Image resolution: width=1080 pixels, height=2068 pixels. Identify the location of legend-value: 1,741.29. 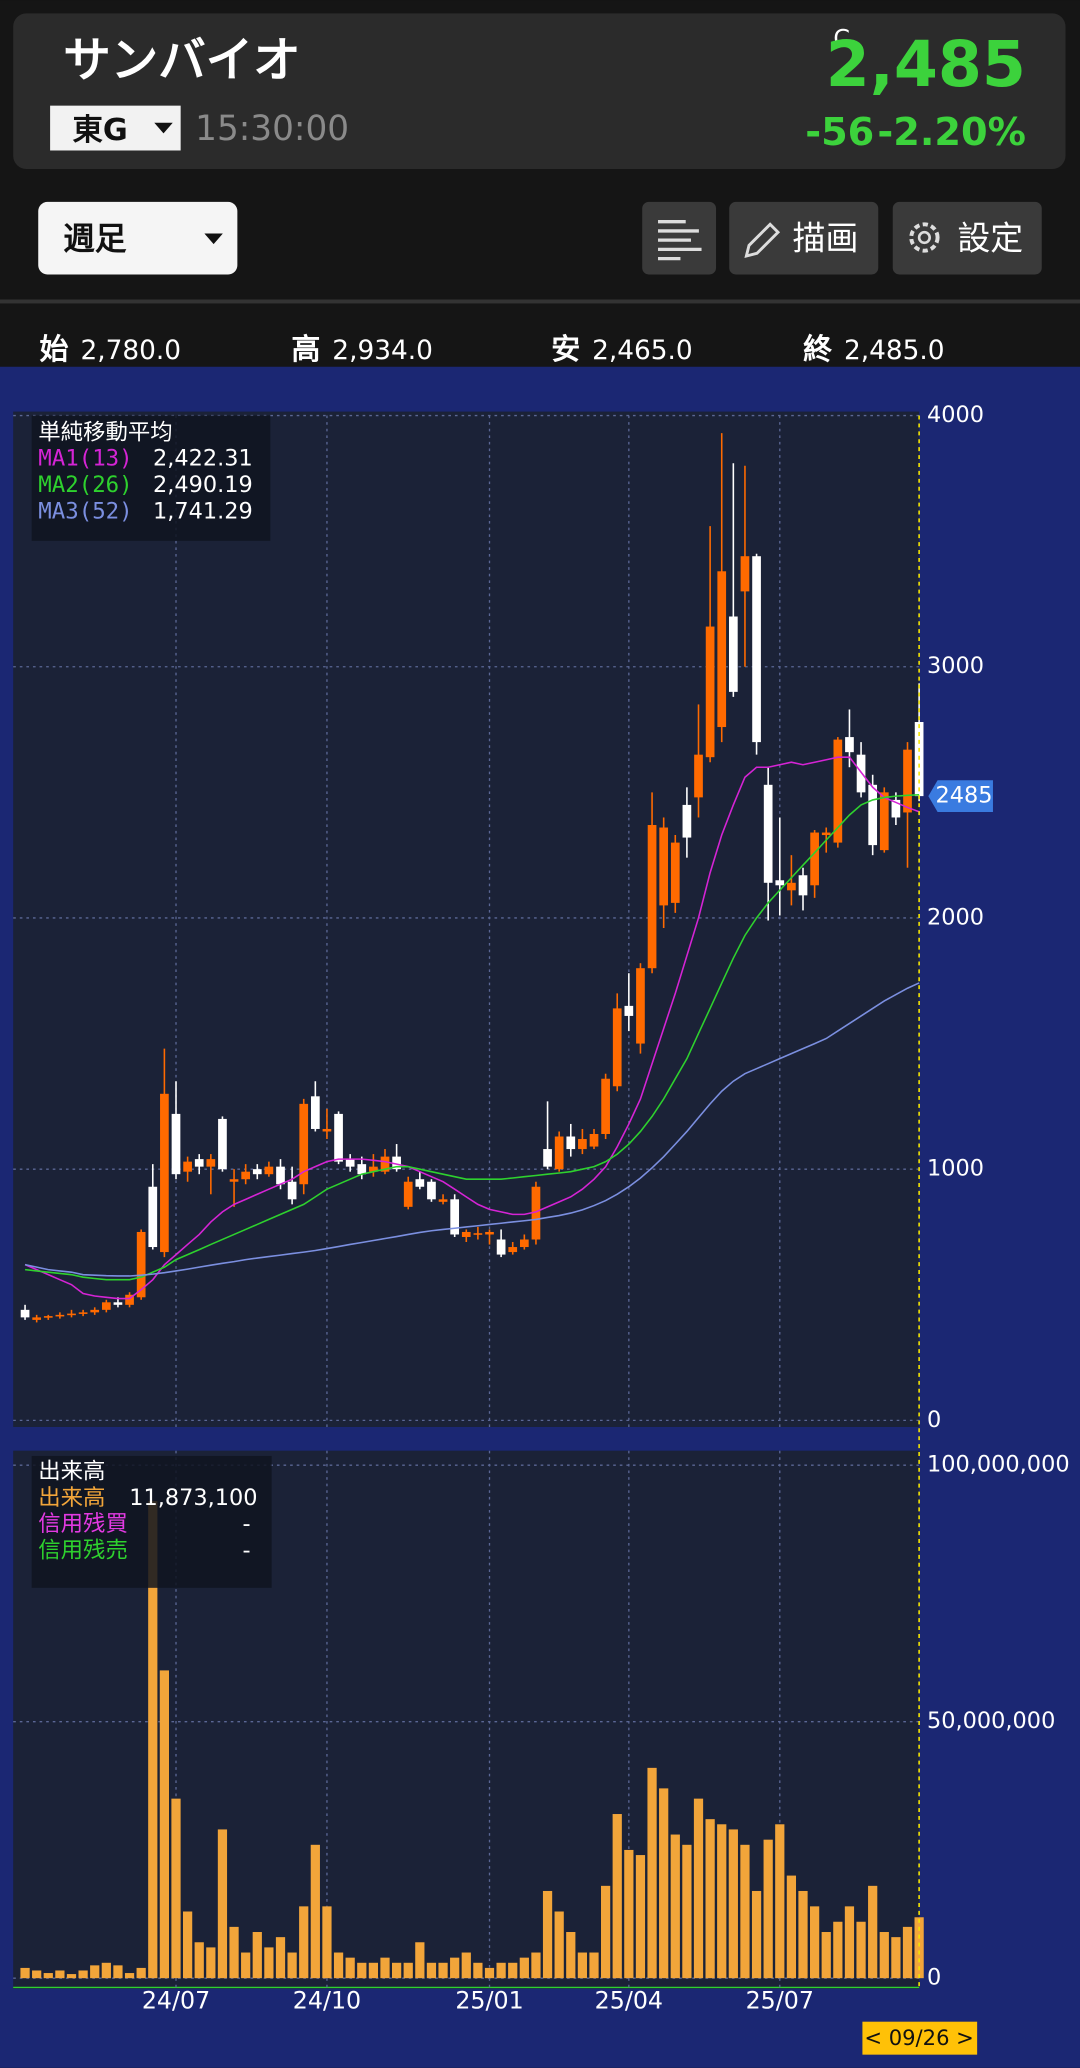
(203, 511).